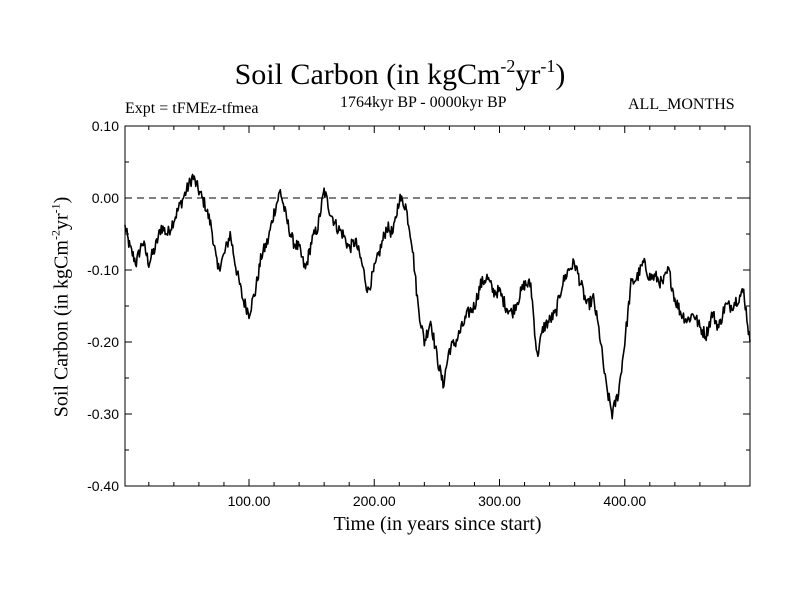  I want to click on experiment-label: Expt = tFMEz-tfmea, so click(192, 108).